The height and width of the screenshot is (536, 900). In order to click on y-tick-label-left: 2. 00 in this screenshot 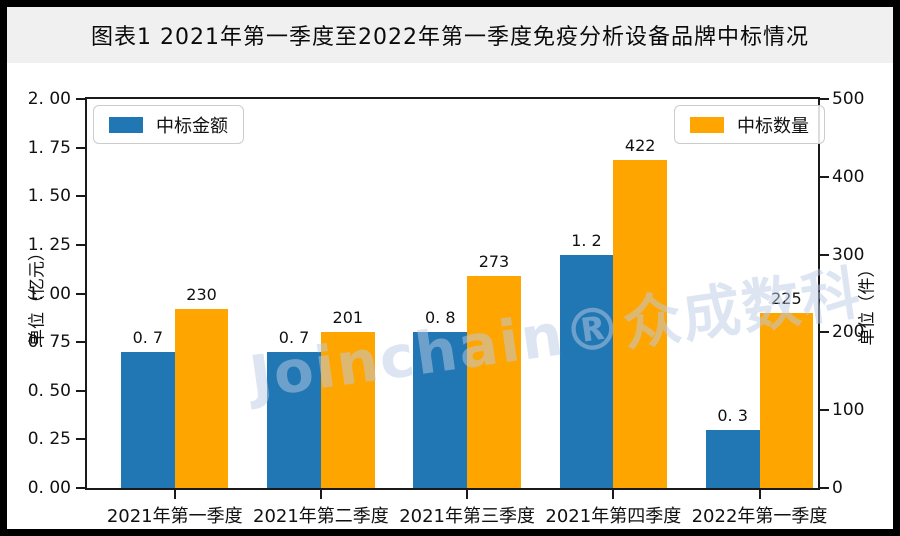, I will do `click(49, 99)`.